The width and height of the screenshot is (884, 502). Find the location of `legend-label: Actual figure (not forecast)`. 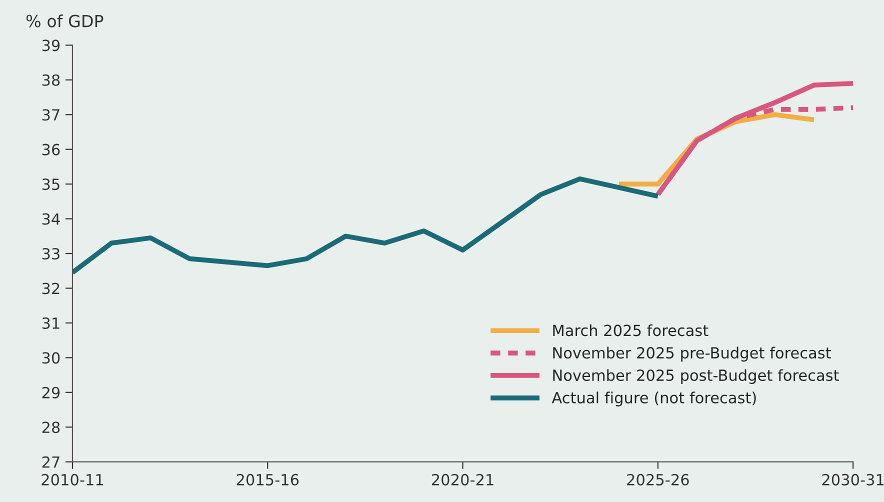

legend-label: Actual figure (not forecast) is located at coordinates (654, 399).